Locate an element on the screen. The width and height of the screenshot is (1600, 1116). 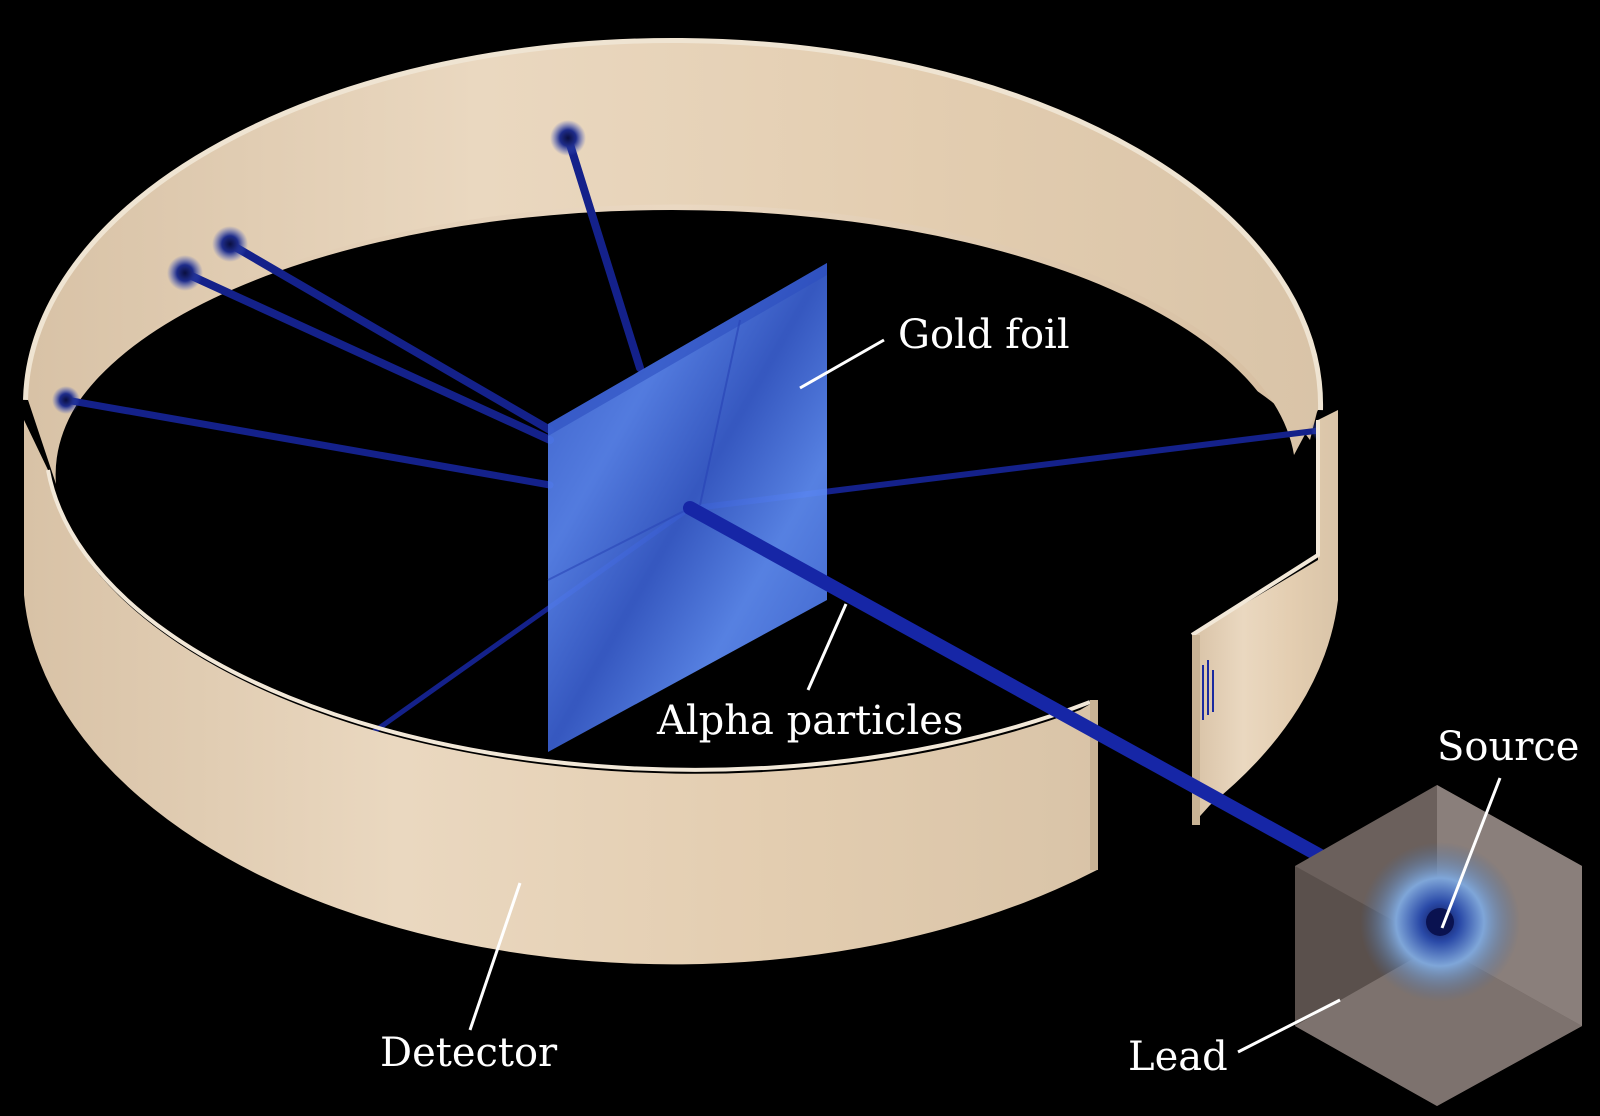
track-upper-left-b is located at coordinates (367, 356).